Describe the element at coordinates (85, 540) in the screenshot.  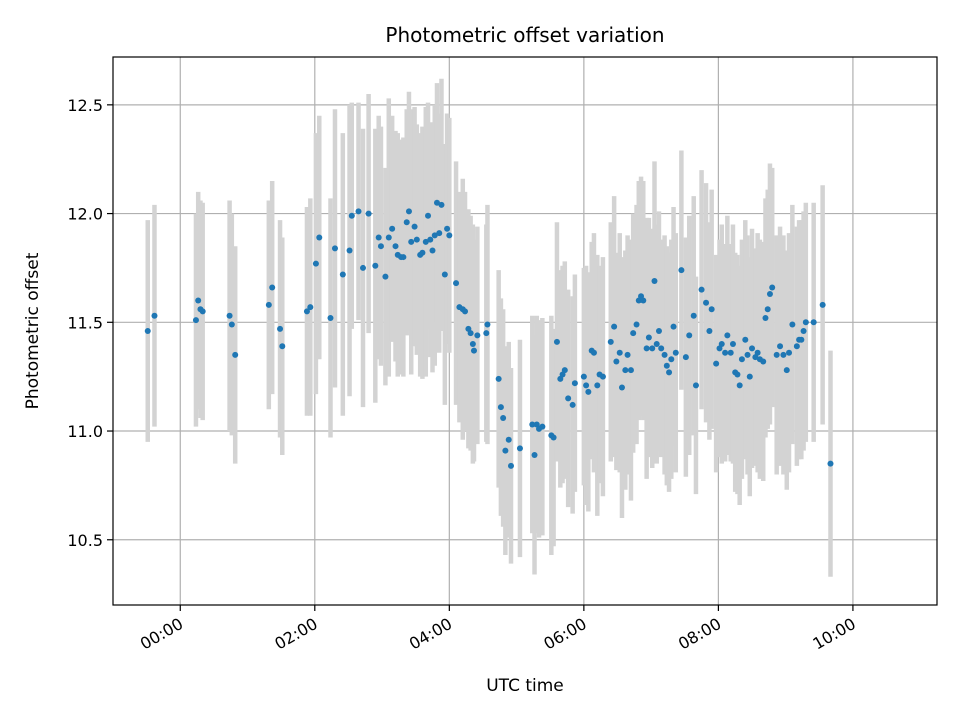
I see `y-tick-label: 10.5` at that location.